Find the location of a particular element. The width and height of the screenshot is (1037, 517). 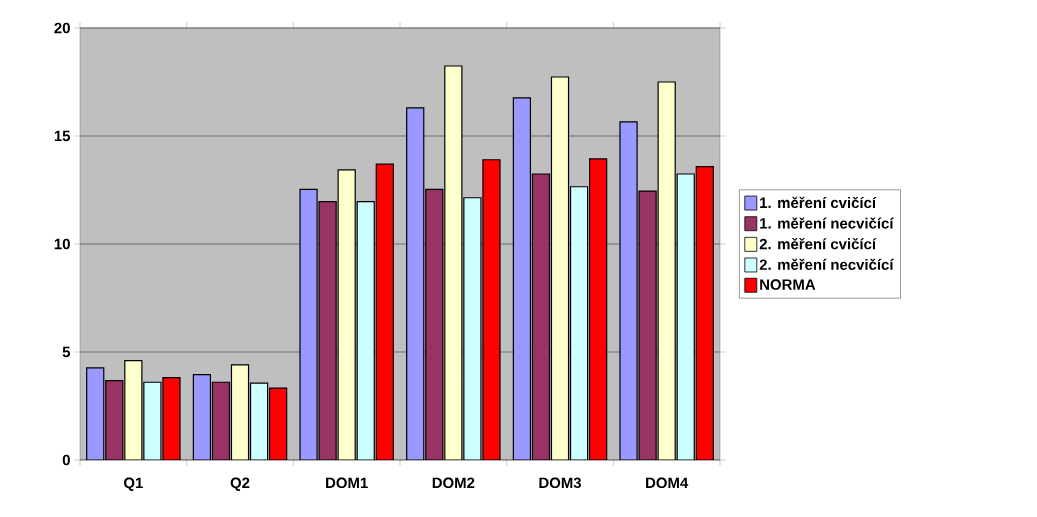

legend-label: 1. měření necvičící is located at coordinates (827, 223).